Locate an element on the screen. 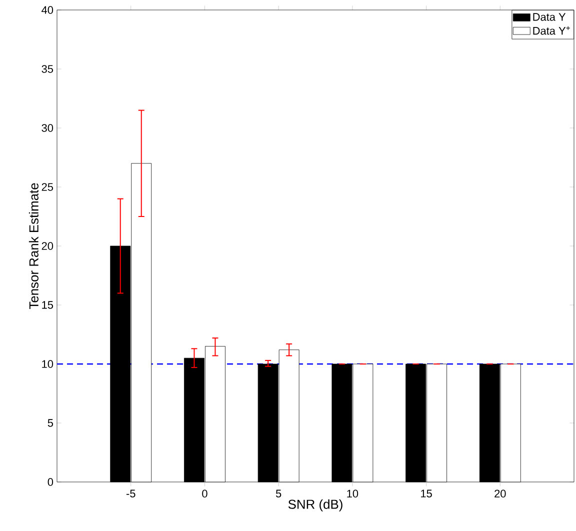  y-tick-label: 0 is located at coordinates (51, 482).